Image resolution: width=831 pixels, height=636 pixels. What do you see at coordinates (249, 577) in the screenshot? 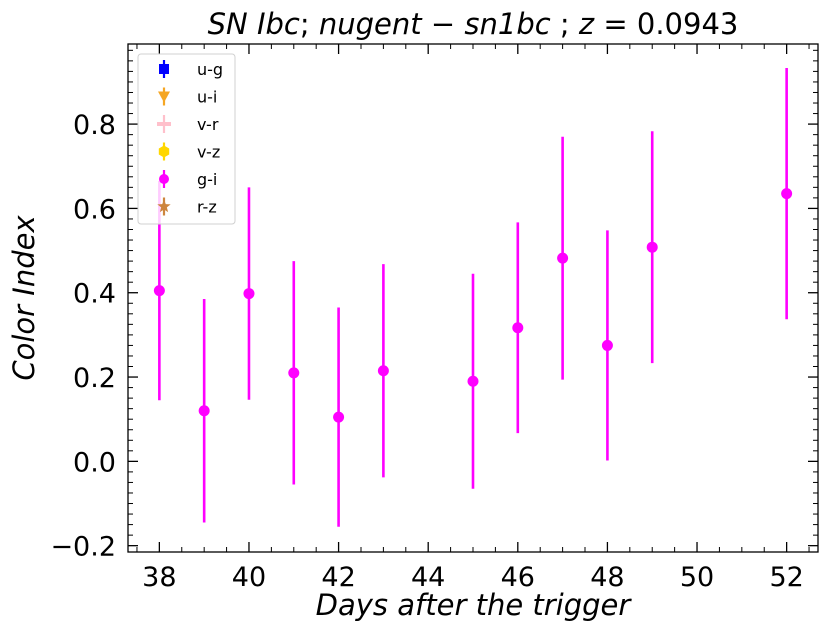
I see `x-tick-label: 40` at bounding box center [249, 577].